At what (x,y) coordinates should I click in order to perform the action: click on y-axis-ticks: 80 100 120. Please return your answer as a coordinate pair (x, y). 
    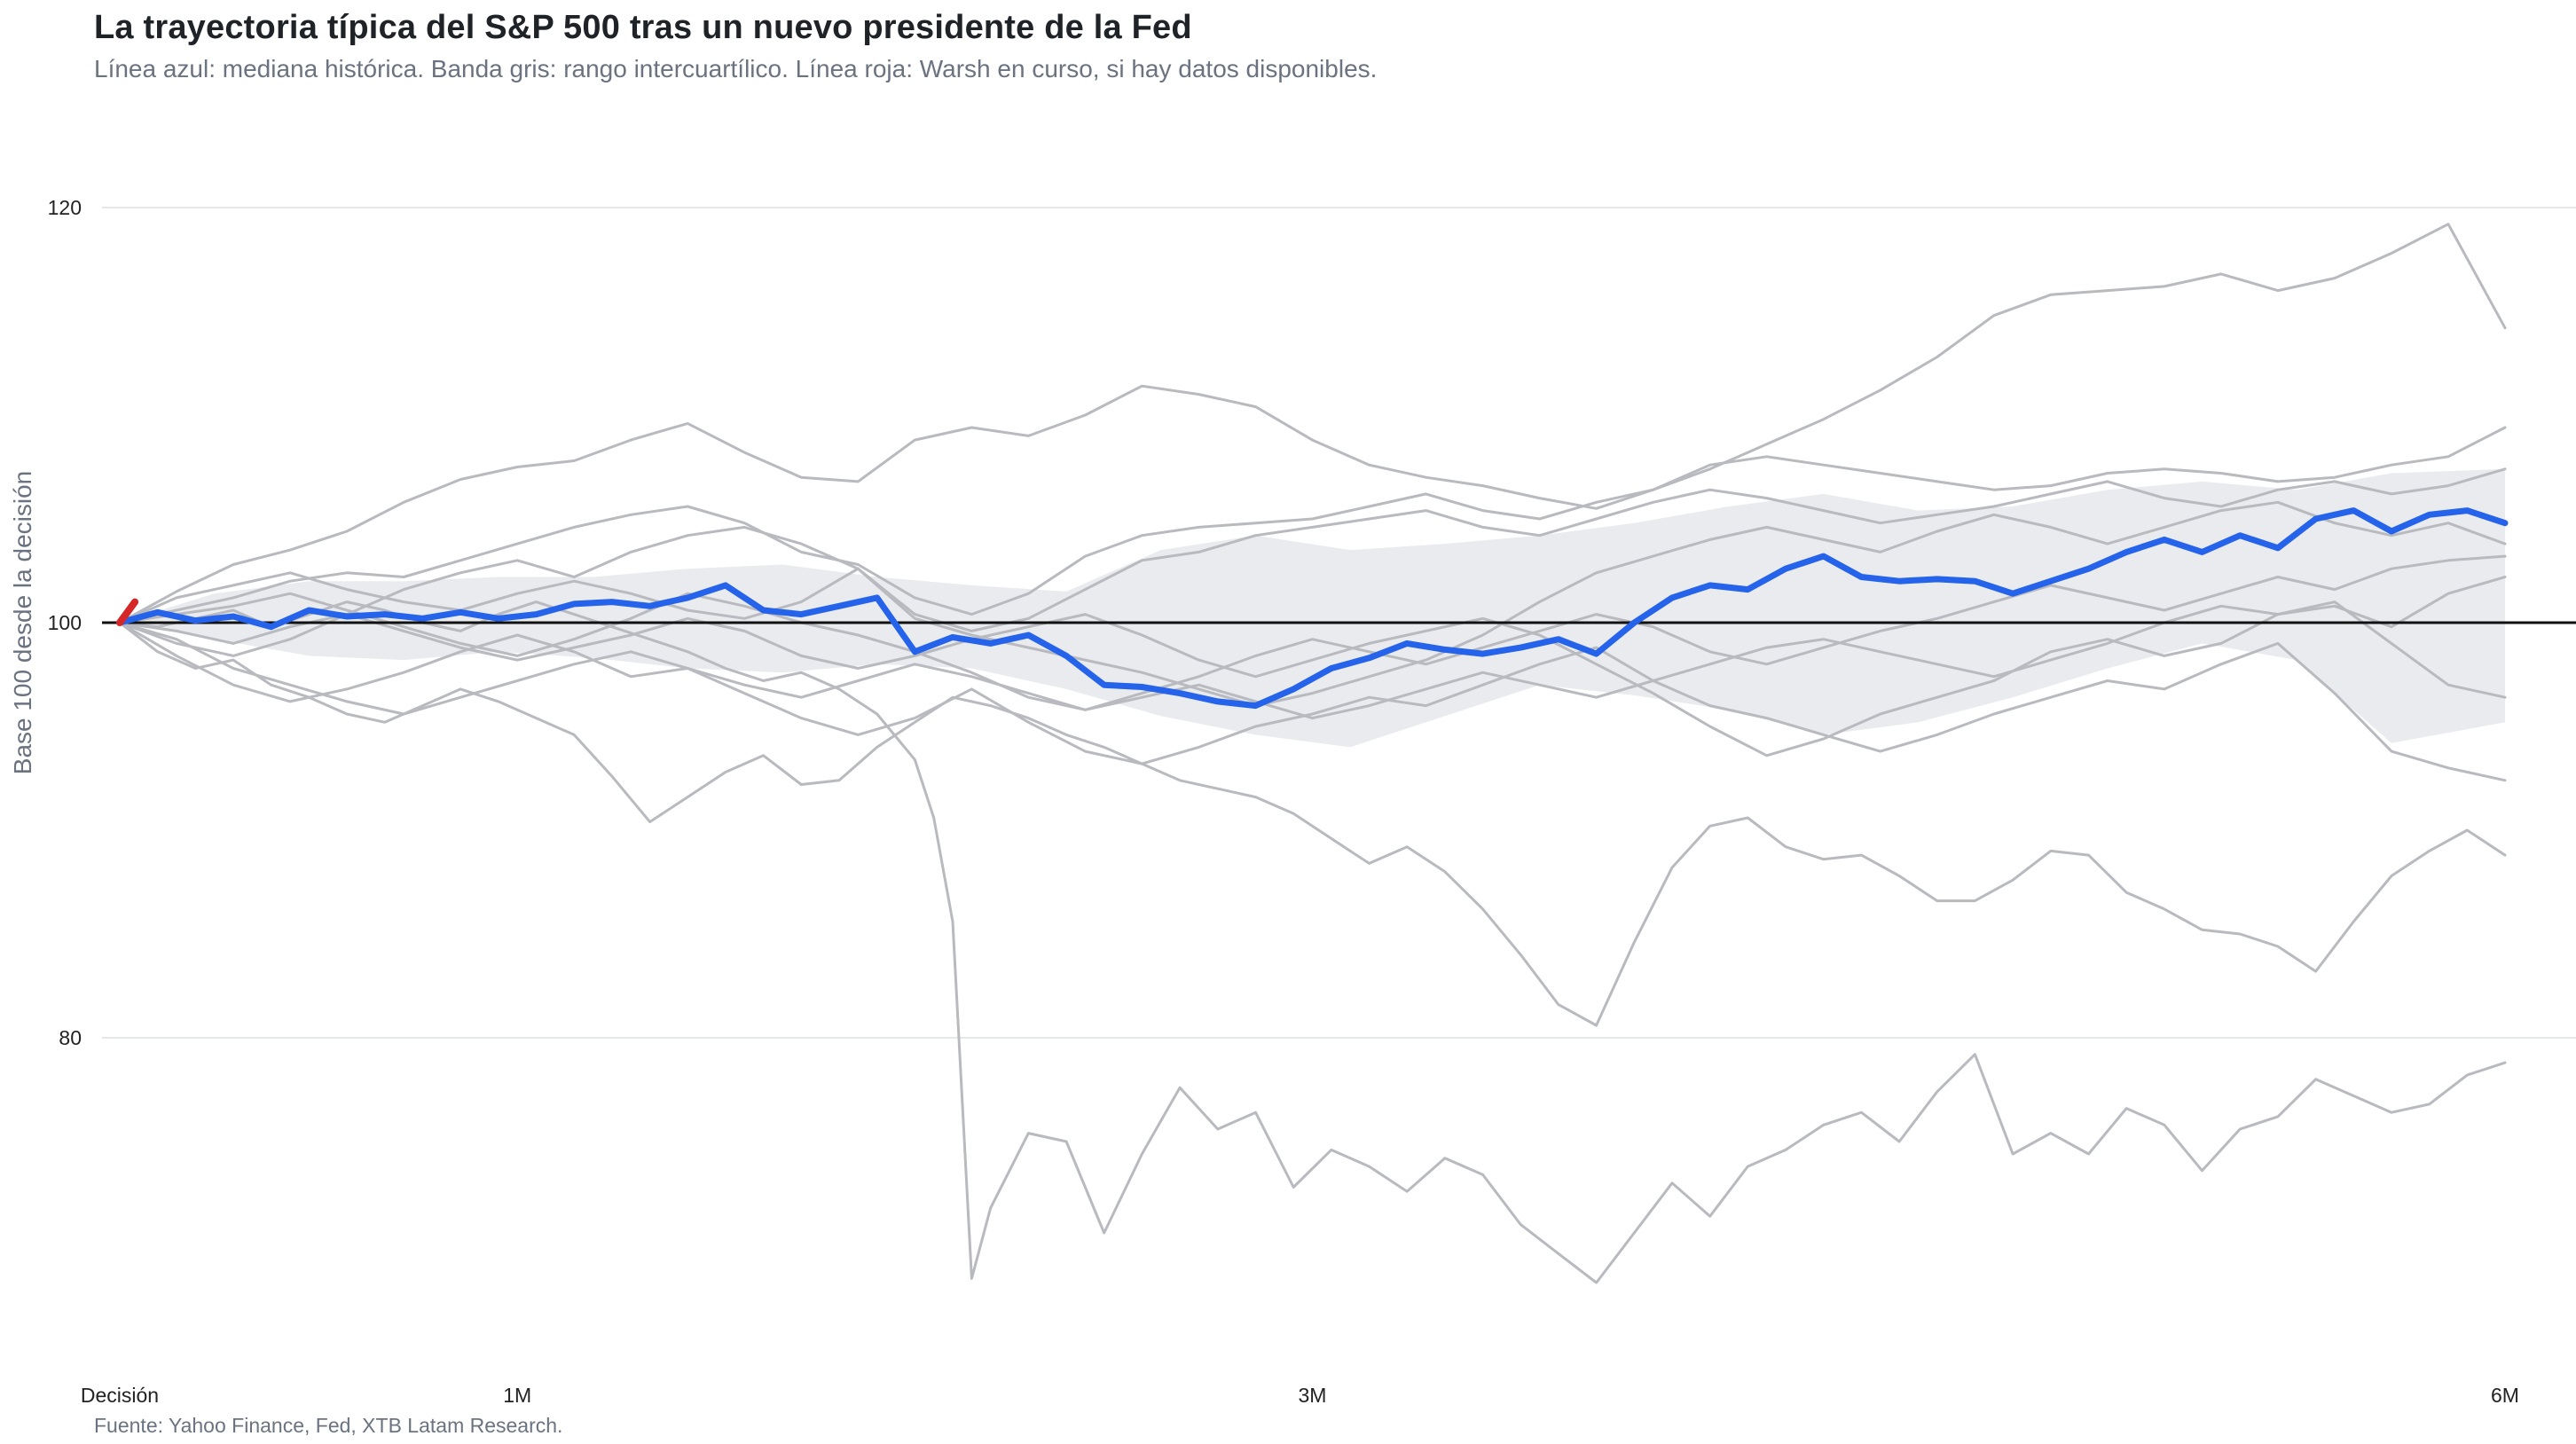
    Looking at the image, I should click on (65, 622).